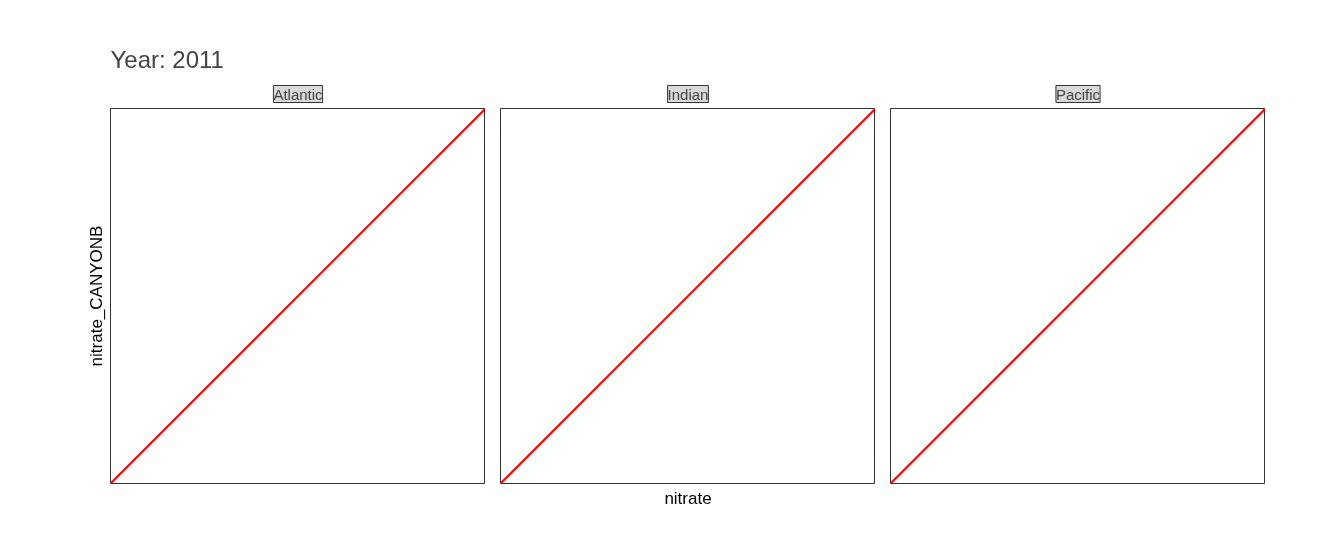 This screenshot has height=537, width=1344. What do you see at coordinates (167, 59) in the screenshot?
I see `chart-title: Year: 2011` at bounding box center [167, 59].